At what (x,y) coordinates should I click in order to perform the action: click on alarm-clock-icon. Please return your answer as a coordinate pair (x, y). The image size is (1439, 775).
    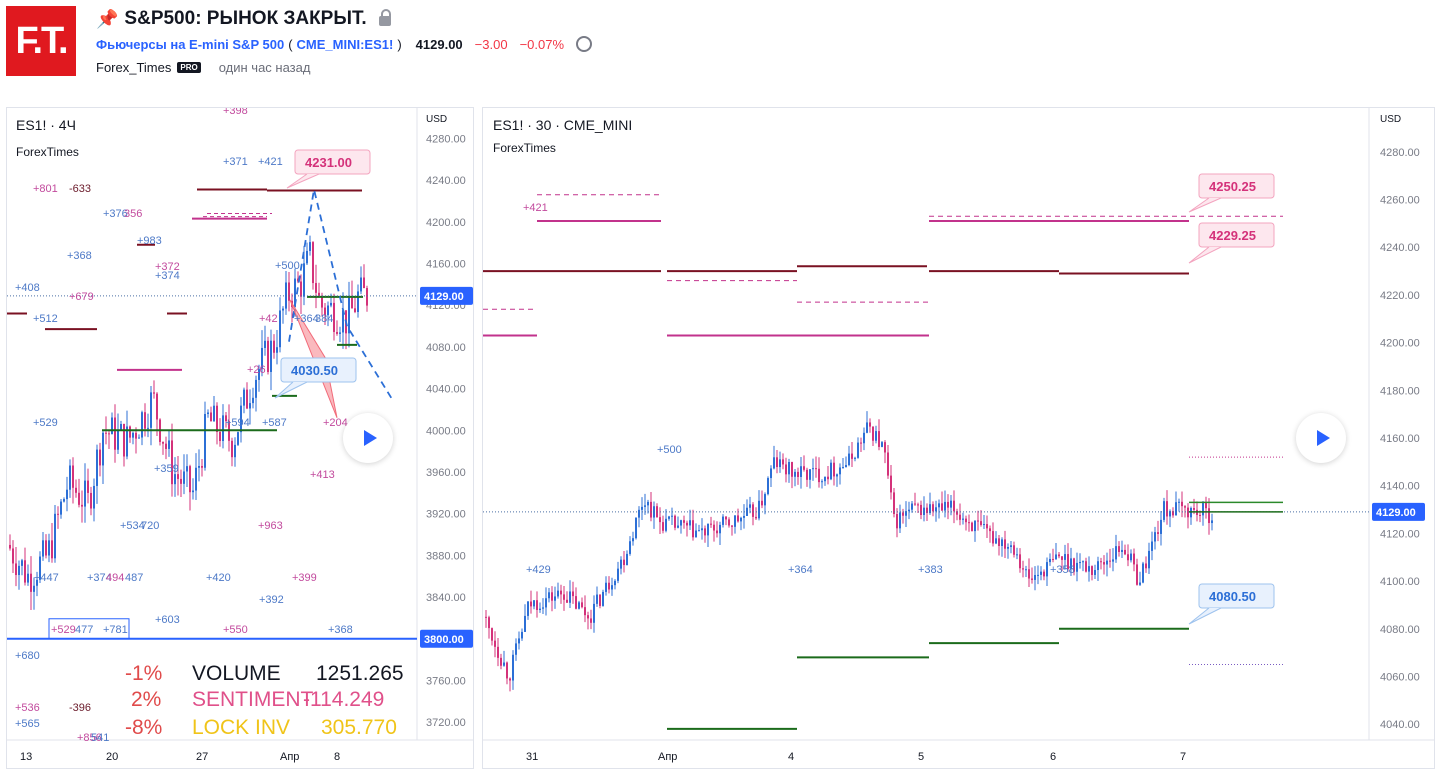
    Looking at the image, I should click on (584, 44).